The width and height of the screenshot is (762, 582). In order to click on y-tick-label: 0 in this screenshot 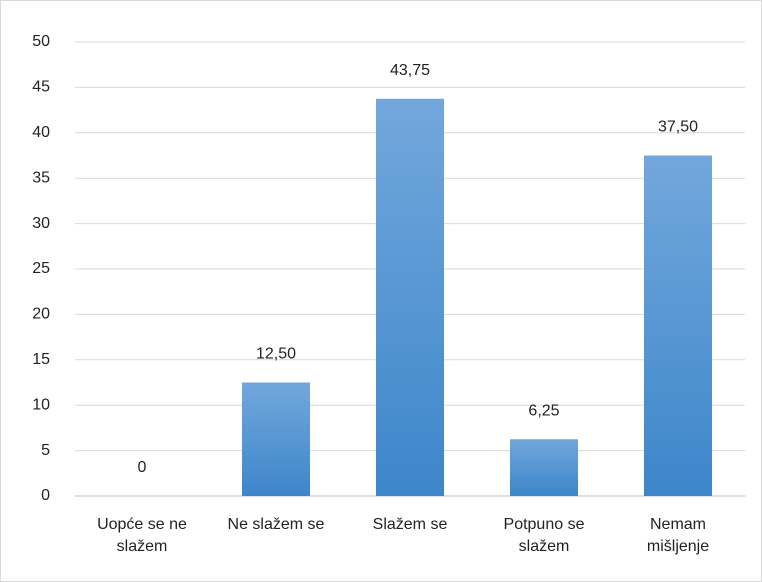, I will do `click(45, 495)`.